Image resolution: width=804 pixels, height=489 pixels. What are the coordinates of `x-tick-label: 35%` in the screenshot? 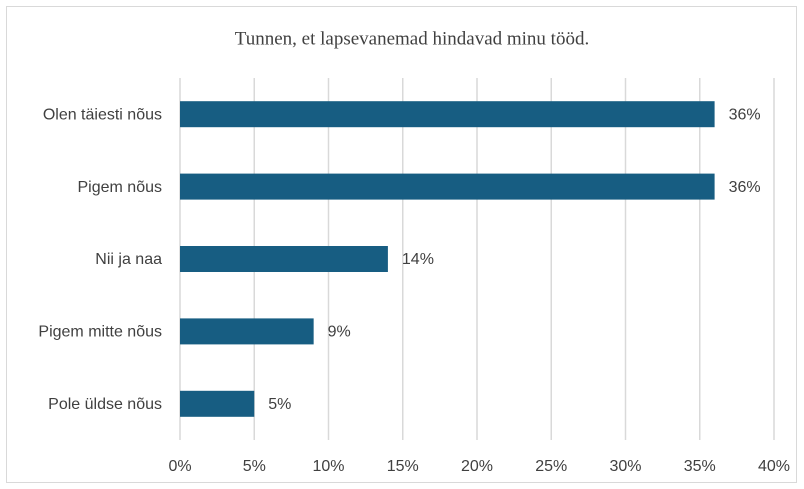 It's located at (700, 466).